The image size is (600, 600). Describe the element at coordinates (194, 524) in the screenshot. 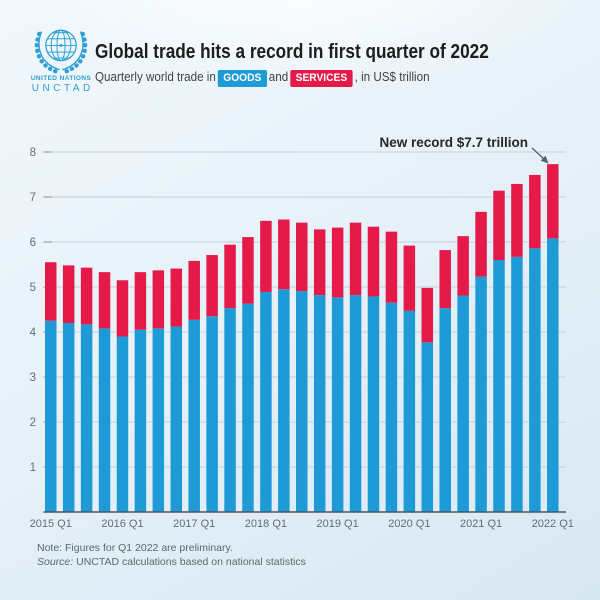

I see `x-axis-label-2017-Q1: 2017 Q1` at that location.